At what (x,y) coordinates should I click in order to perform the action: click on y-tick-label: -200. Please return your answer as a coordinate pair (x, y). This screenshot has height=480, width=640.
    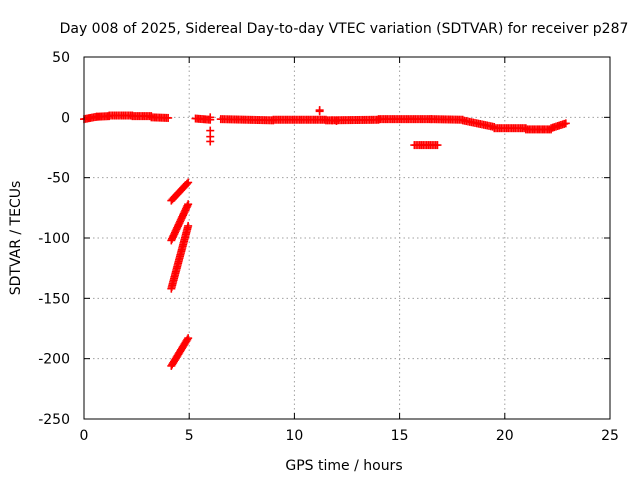
    Looking at the image, I should click on (54, 360).